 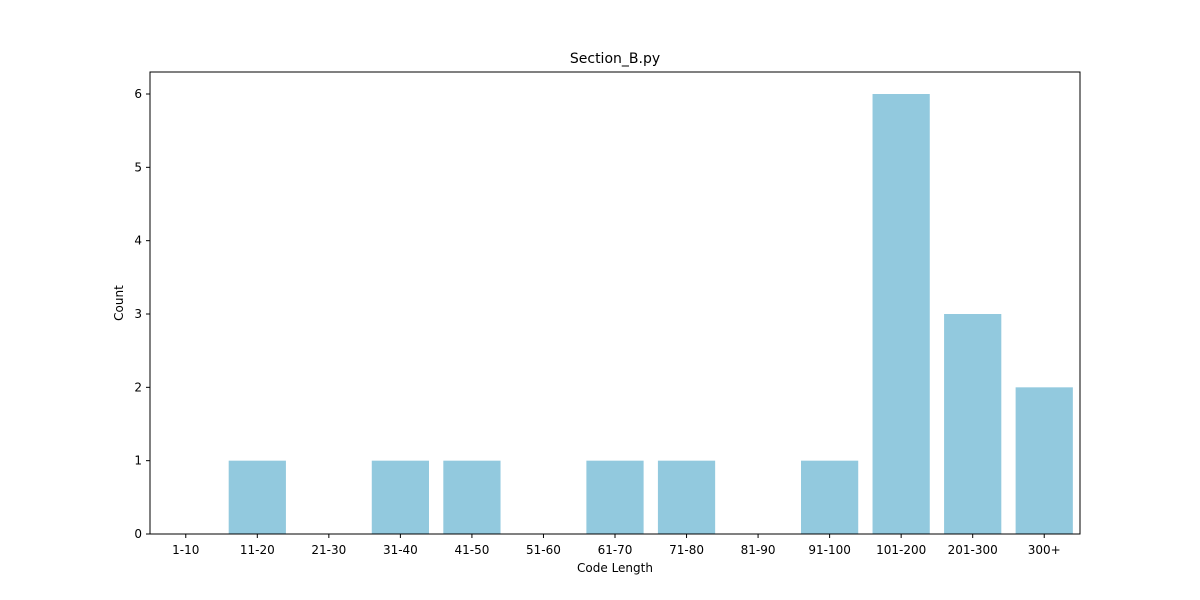 What do you see at coordinates (543, 550) in the screenshot?
I see `x-tick-label: 51-60` at bounding box center [543, 550].